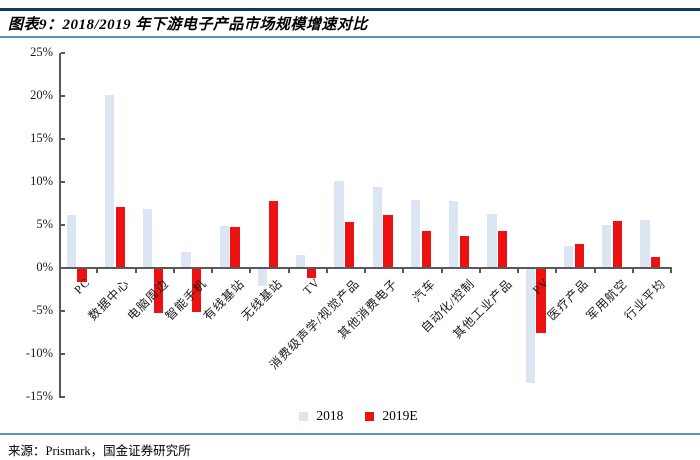  What do you see at coordinates (370, 416) in the screenshot?
I see `legend-swatch-2019e` at bounding box center [370, 416].